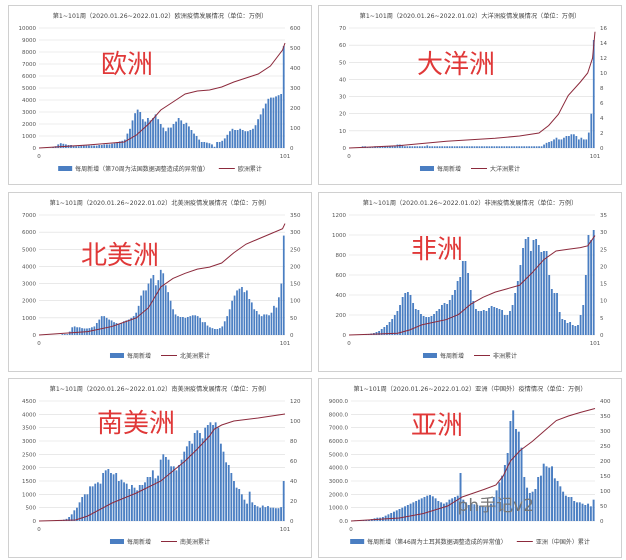 The height and width of the screenshot is (560, 626). Describe the element at coordinates (563, 542) in the screenshot. I see `legend-cumulative: 亚洲（中国外）累计` at that location.